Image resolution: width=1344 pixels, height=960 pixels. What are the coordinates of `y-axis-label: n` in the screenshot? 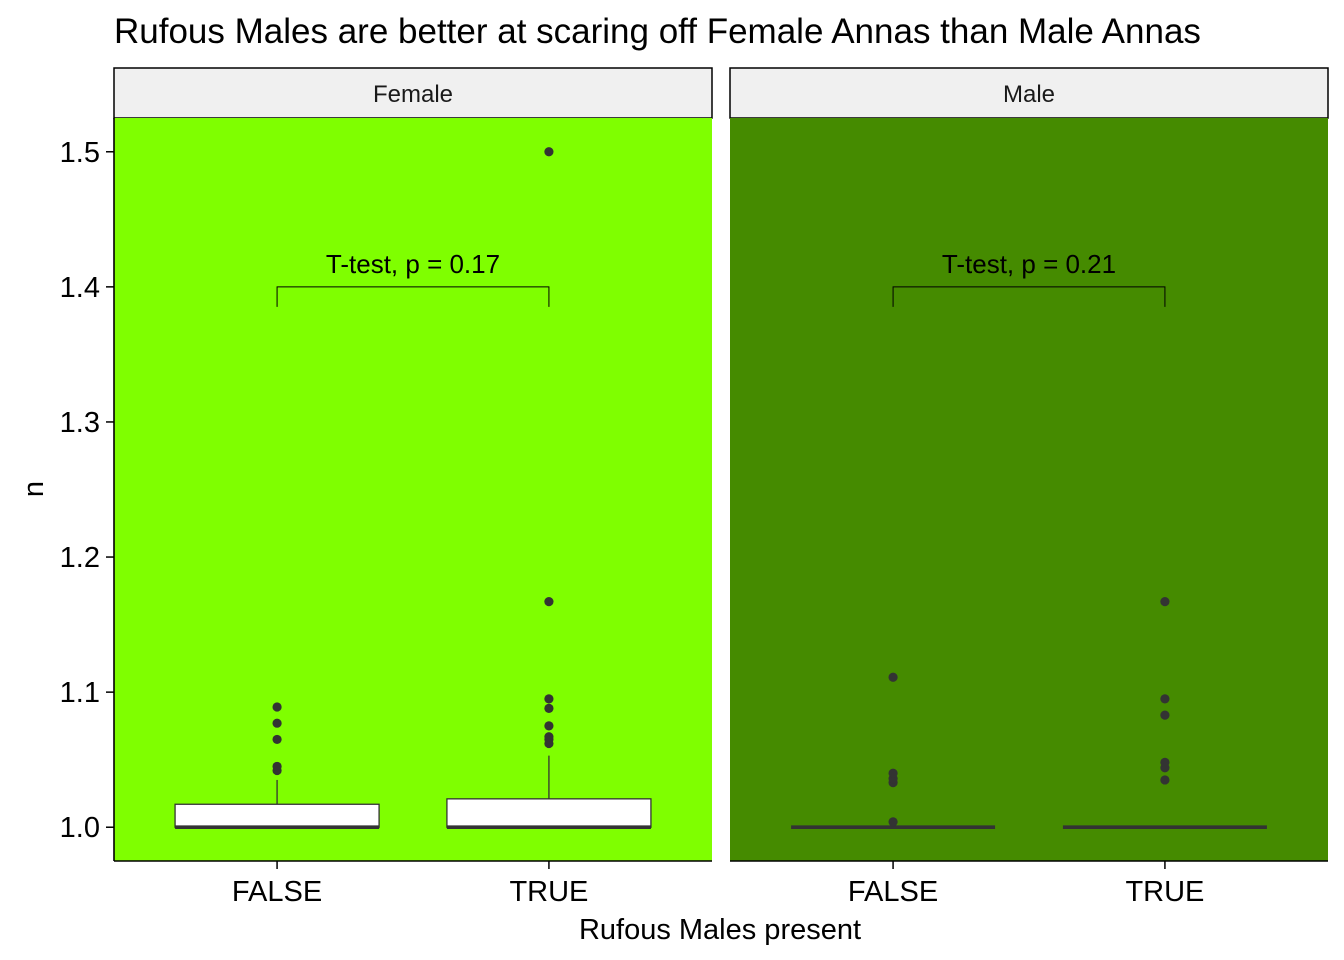 It's located at (34, 489).